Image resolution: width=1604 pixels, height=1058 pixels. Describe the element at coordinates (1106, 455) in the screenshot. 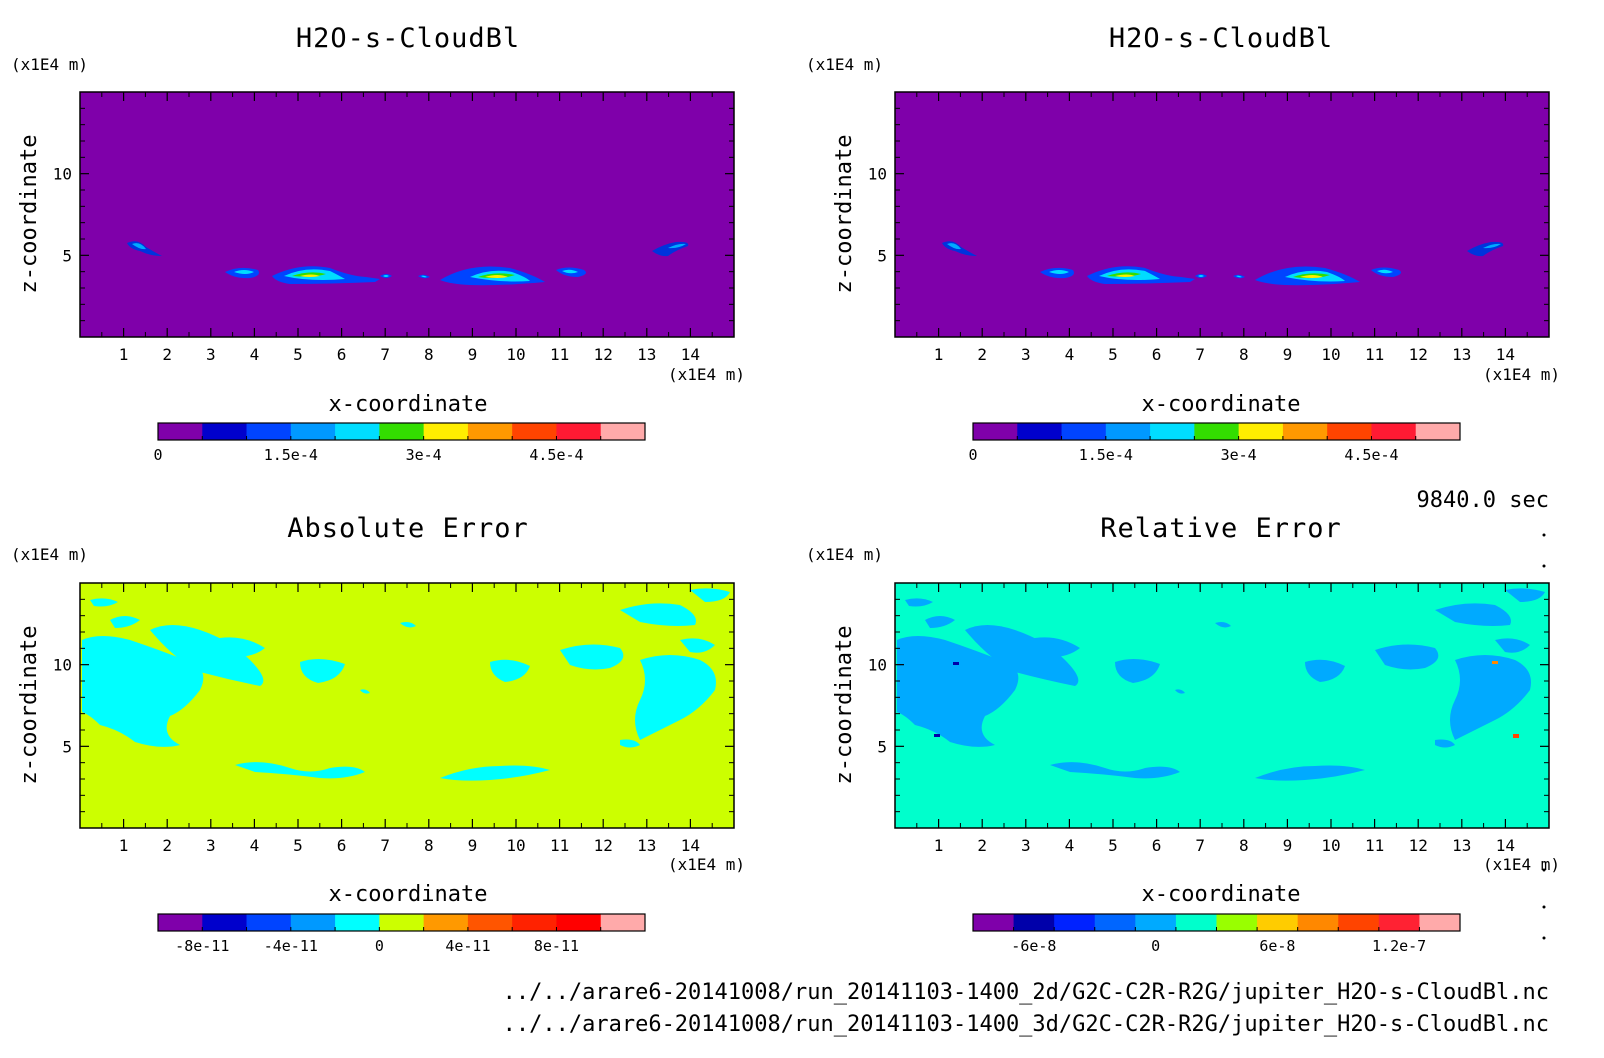

I see `colorbar-tick-label: 1.5e-4` at that location.